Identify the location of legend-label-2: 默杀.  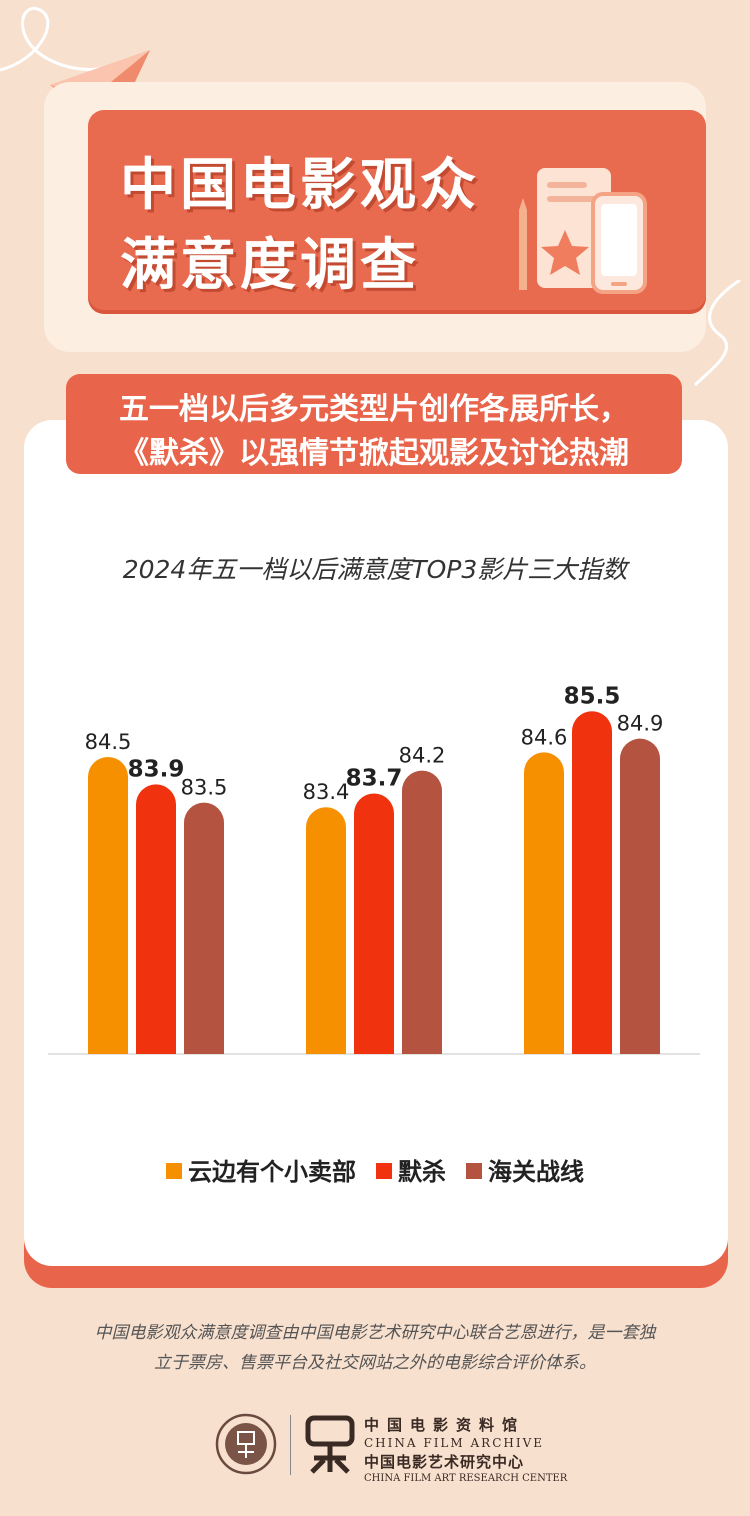
(422, 1172).